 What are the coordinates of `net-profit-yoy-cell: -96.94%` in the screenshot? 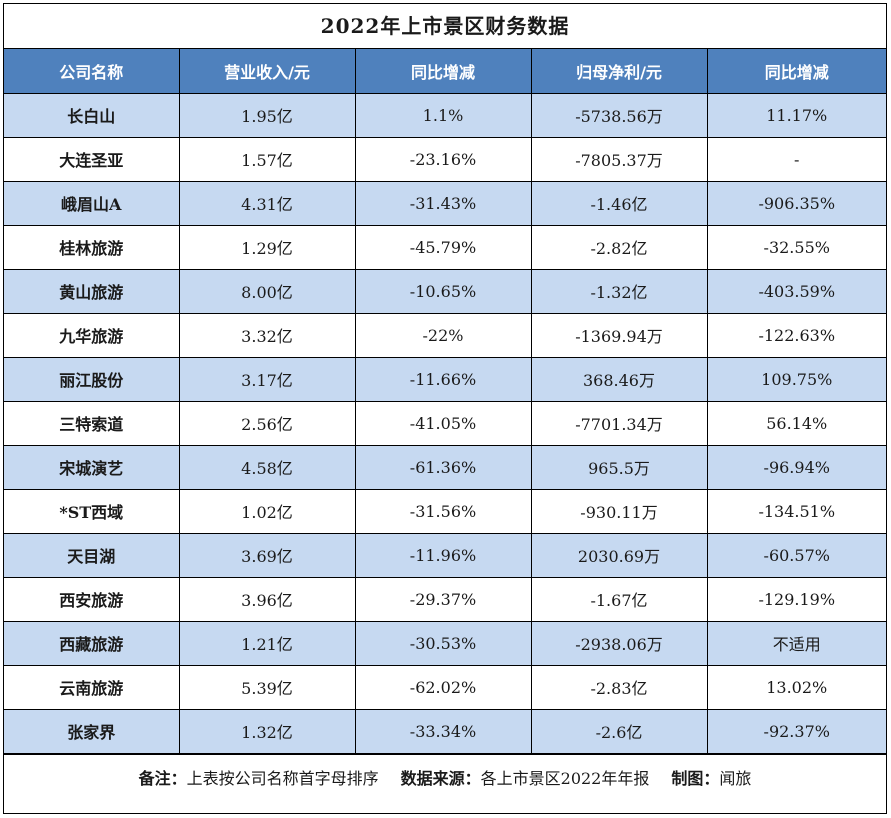 It's located at (796, 467).